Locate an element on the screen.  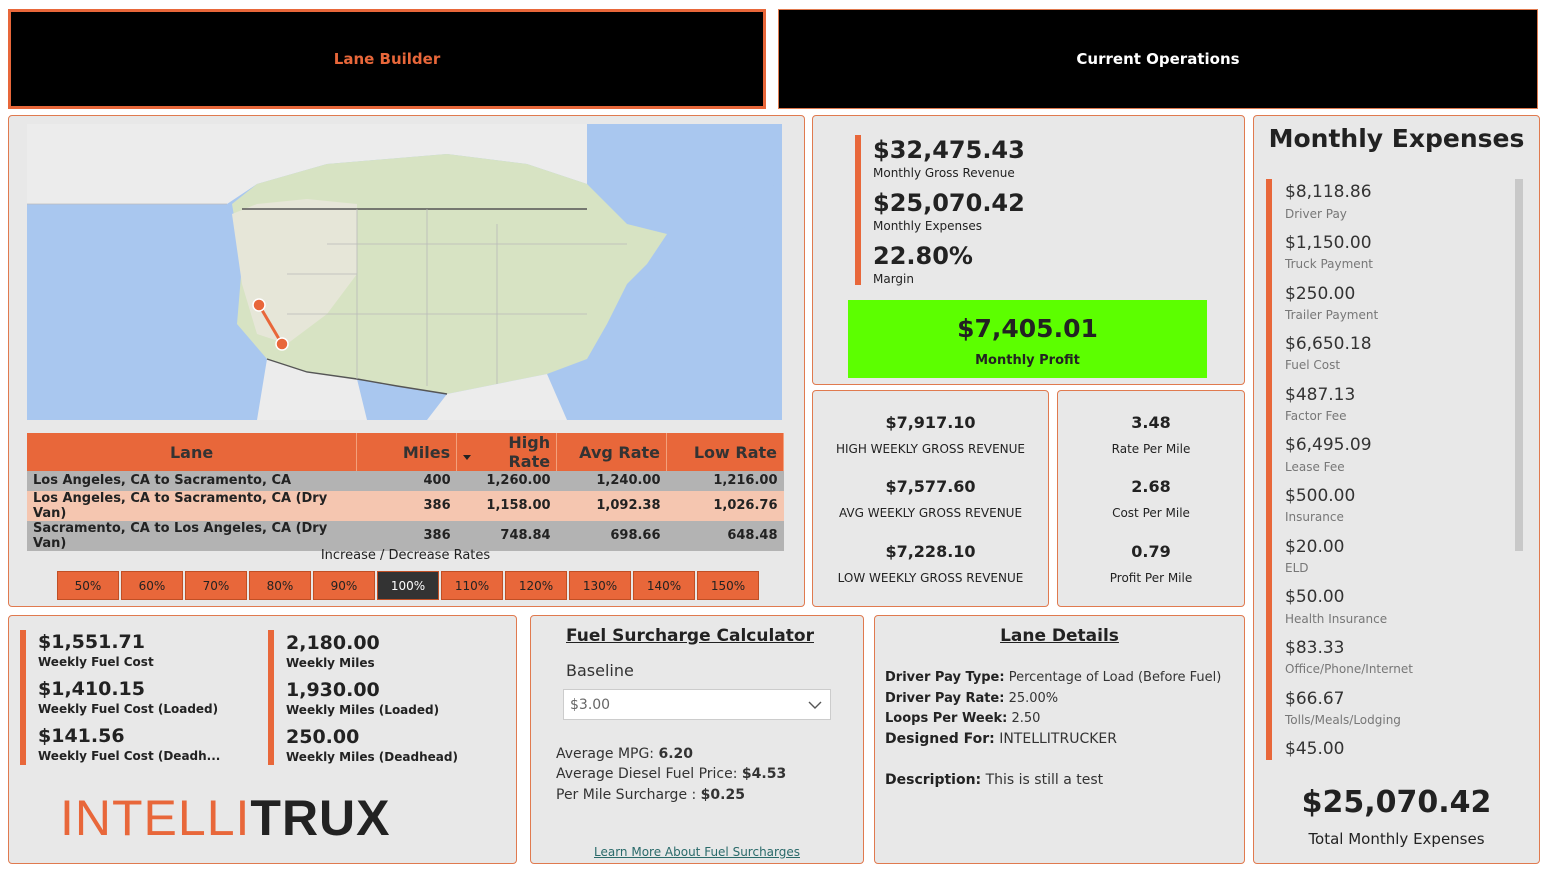
cell-avg: 1,092.38 is located at coordinates (611, 505).